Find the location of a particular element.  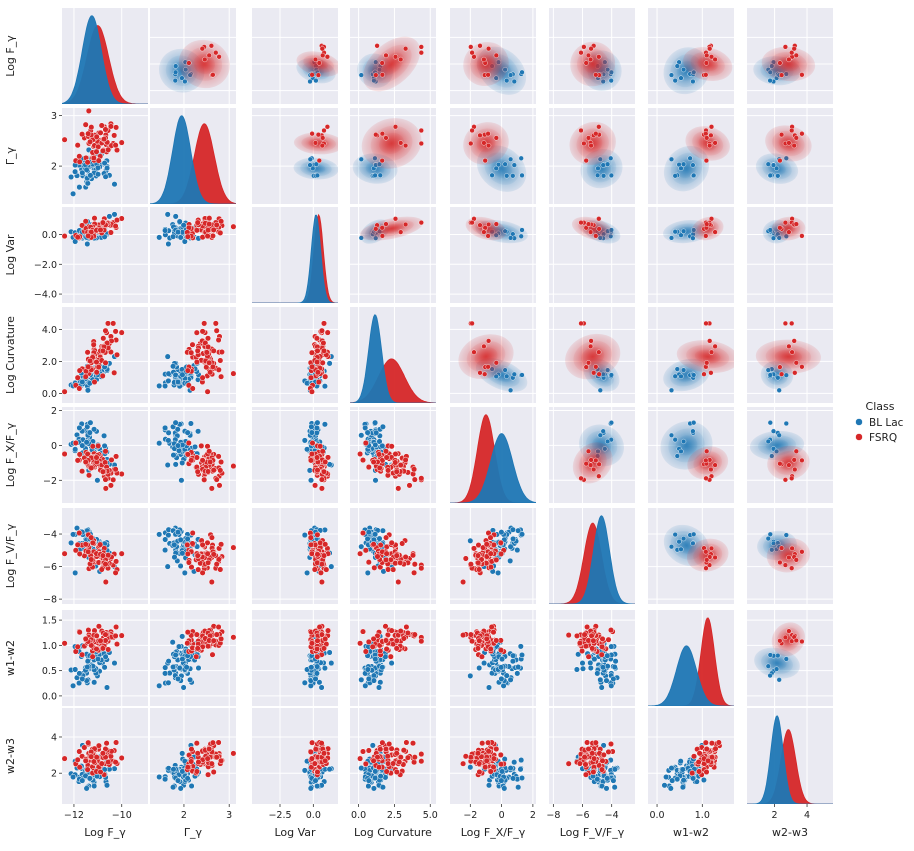

cell-w1w2-fvfg is located at coordinates (592, 658).